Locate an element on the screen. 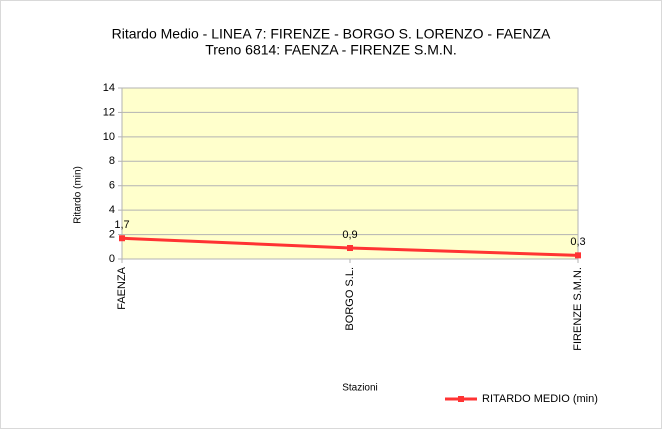 The width and height of the screenshot is (662, 429). data-label: 0,9 is located at coordinates (349, 235).